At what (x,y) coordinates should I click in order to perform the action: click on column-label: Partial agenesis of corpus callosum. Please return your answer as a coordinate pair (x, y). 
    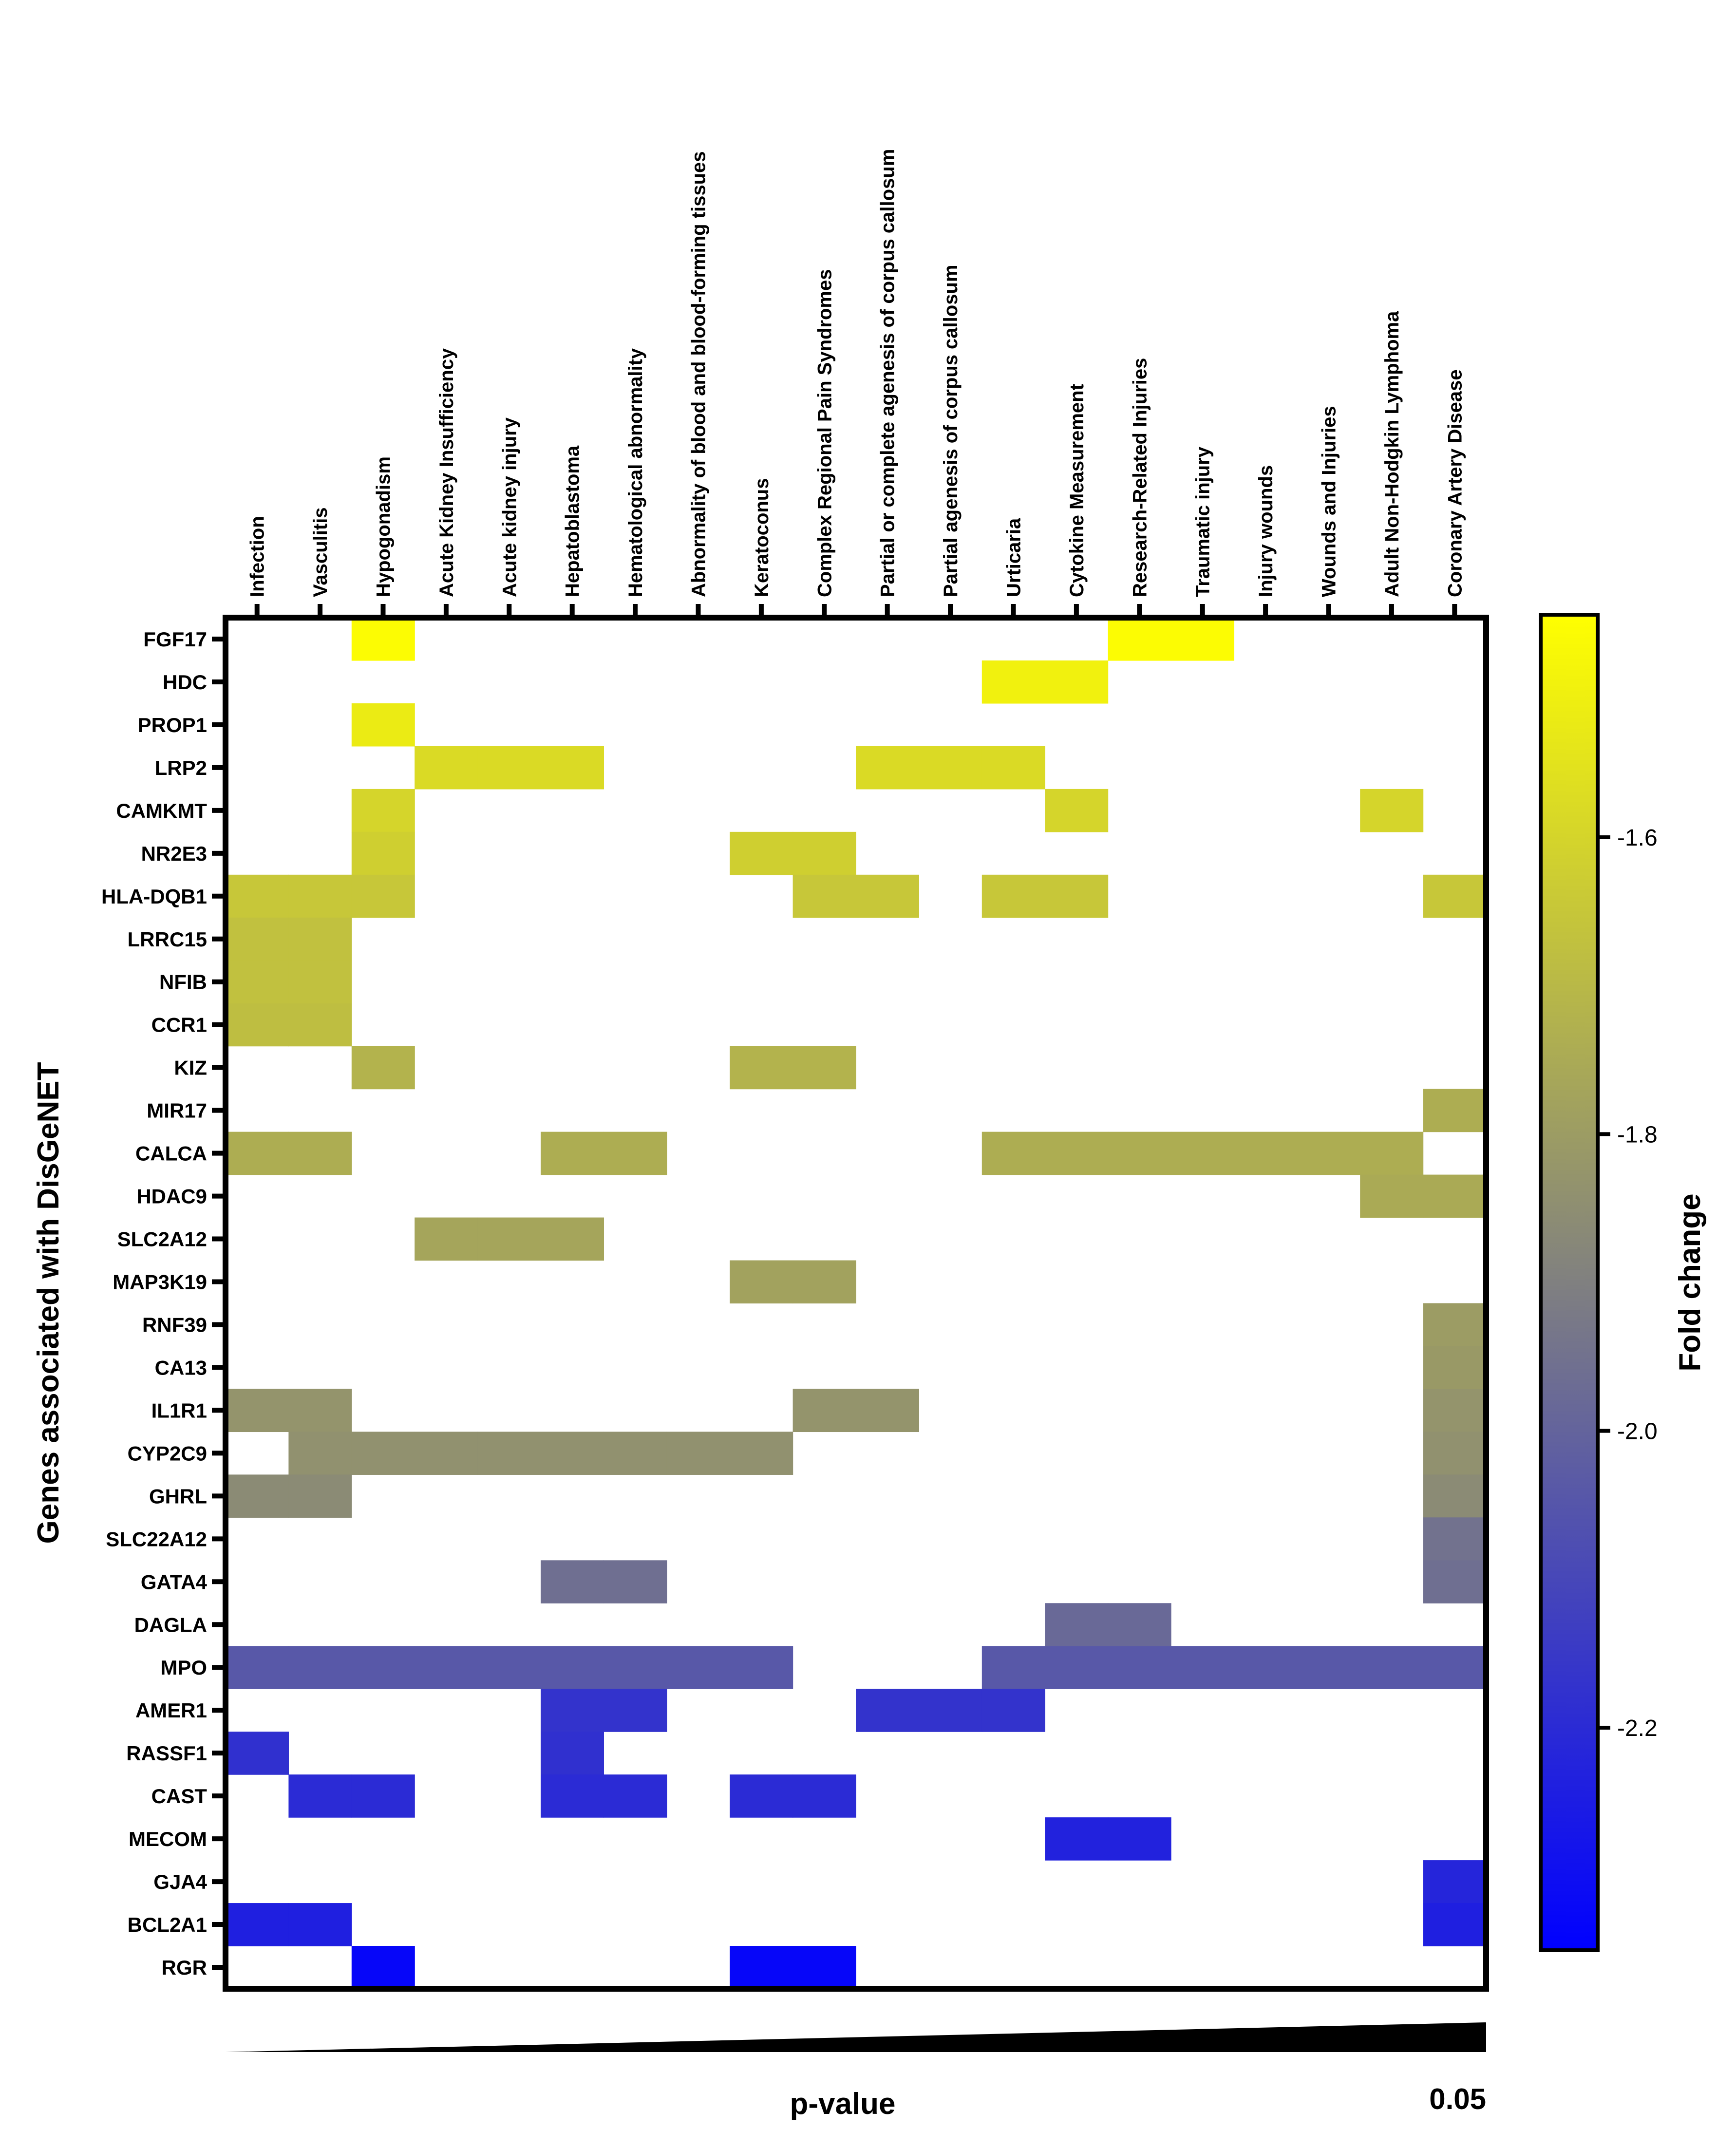
    Looking at the image, I should click on (951, 431).